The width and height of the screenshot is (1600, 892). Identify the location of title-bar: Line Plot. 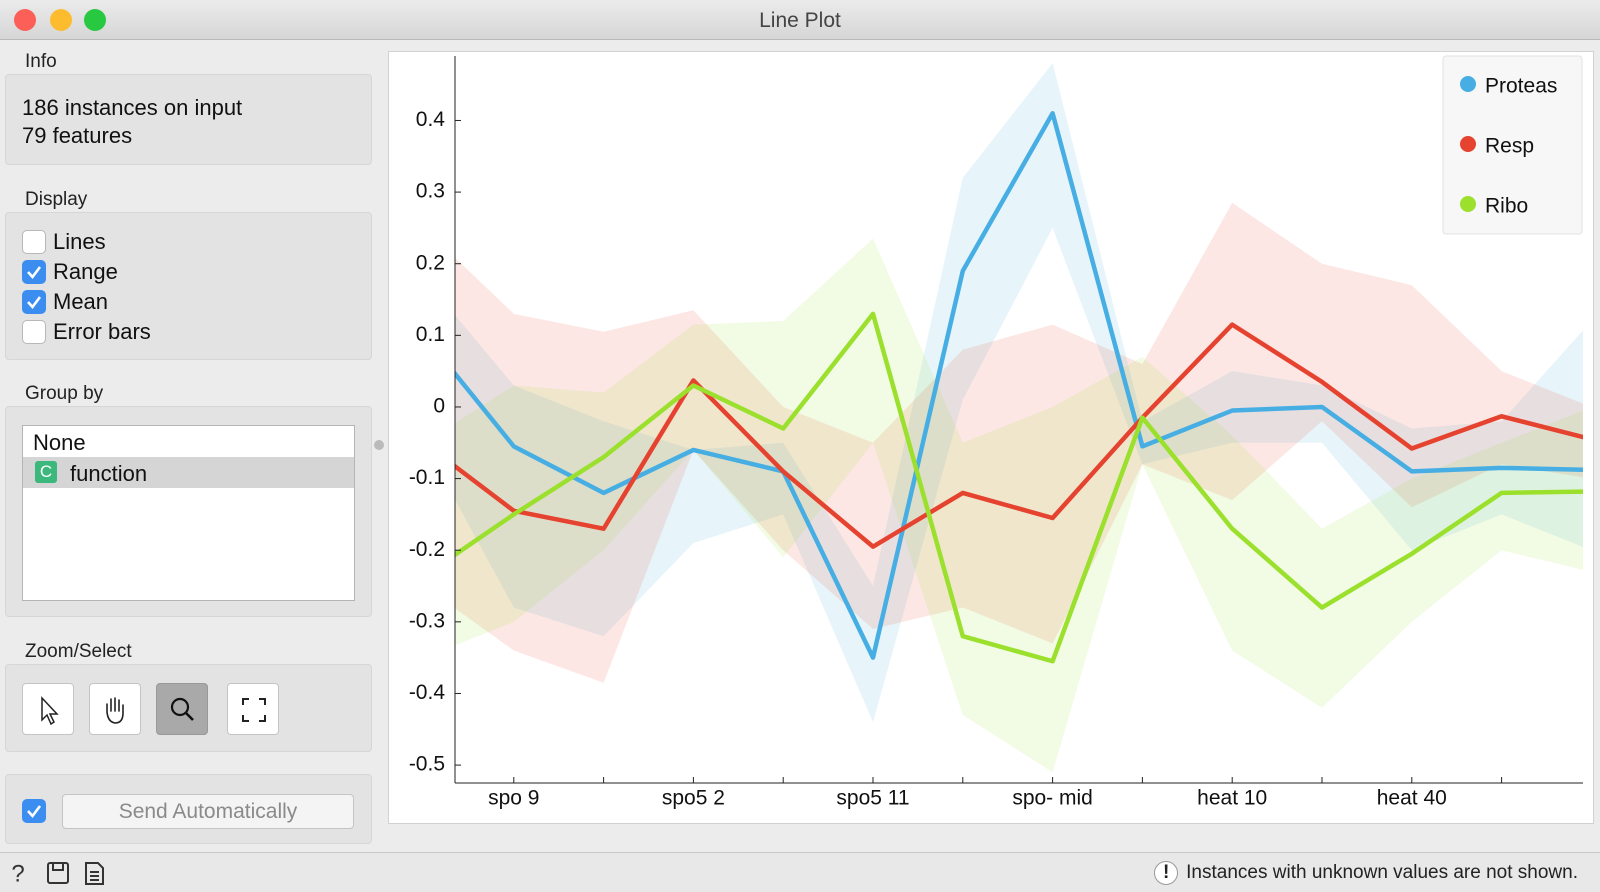
(800, 20).